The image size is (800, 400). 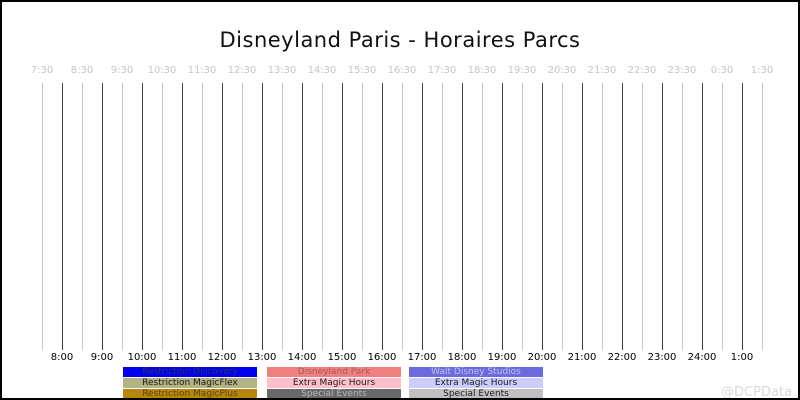 I want to click on watermark-credit: @DCPData, so click(x=756, y=392).